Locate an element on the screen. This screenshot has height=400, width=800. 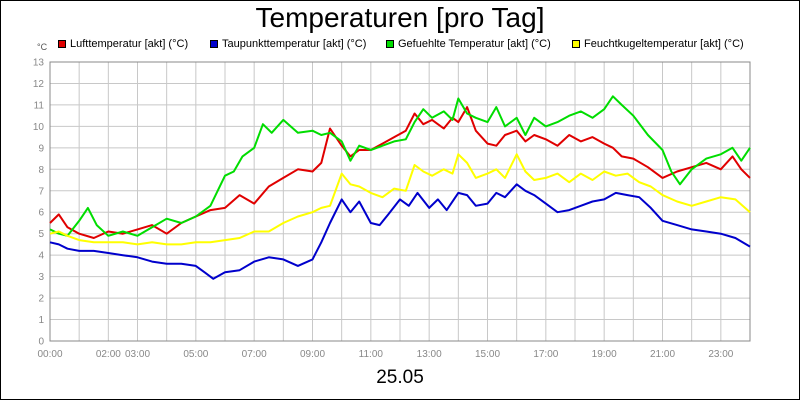
legend-label-feuchtkugeltemperatur: Feuchtkugeltemperatur [akt] (°C) is located at coordinates (664, 44).